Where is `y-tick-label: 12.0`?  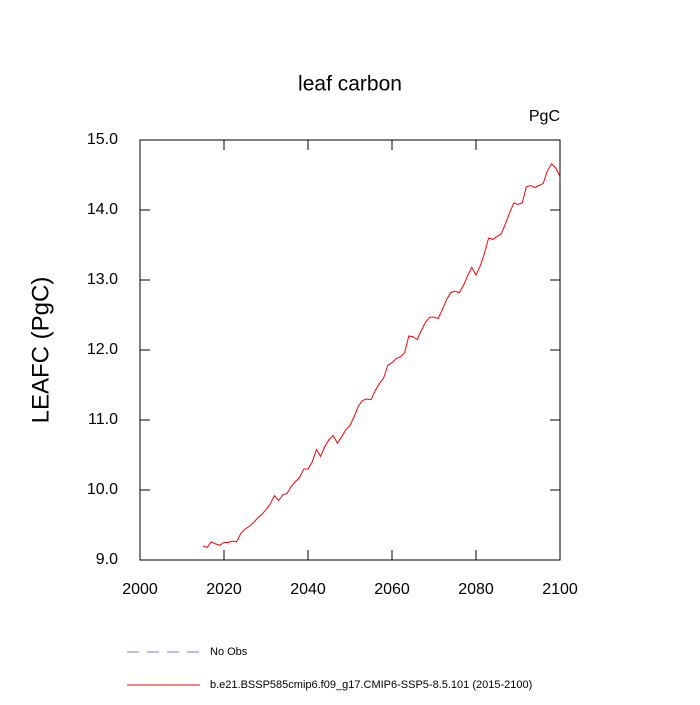 y-tick-label: 12.0 is located at coordinates (102, 349).